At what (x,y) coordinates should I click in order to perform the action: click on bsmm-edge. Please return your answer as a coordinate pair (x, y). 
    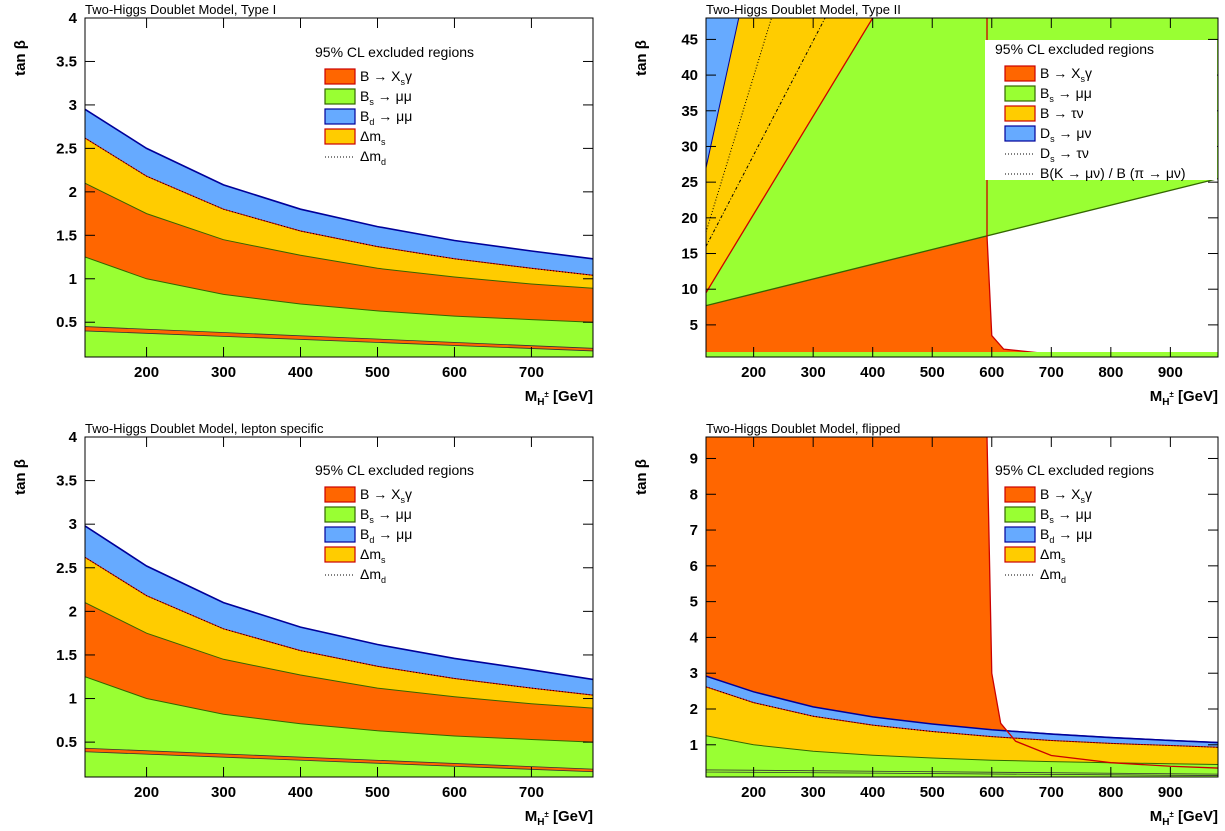
    Looking at the image, I should click on (962, 242).